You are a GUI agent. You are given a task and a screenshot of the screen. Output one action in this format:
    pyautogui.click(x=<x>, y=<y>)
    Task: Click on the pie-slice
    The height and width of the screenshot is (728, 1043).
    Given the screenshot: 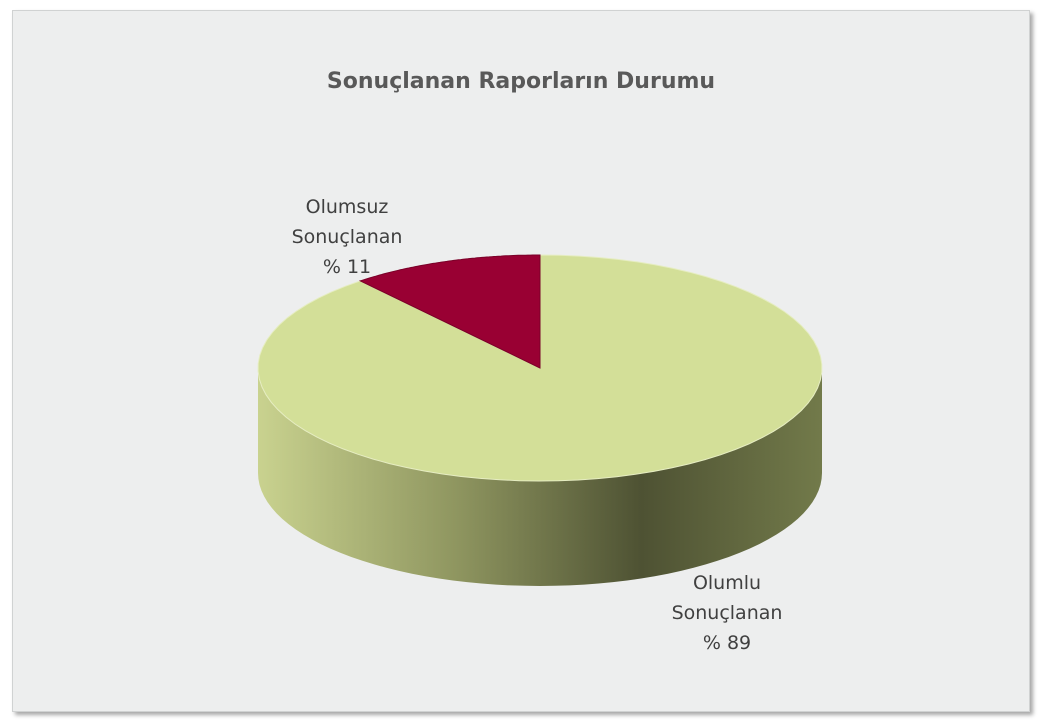 What is the action you would take?
    pyautogui.click(x=449, y=311)
    